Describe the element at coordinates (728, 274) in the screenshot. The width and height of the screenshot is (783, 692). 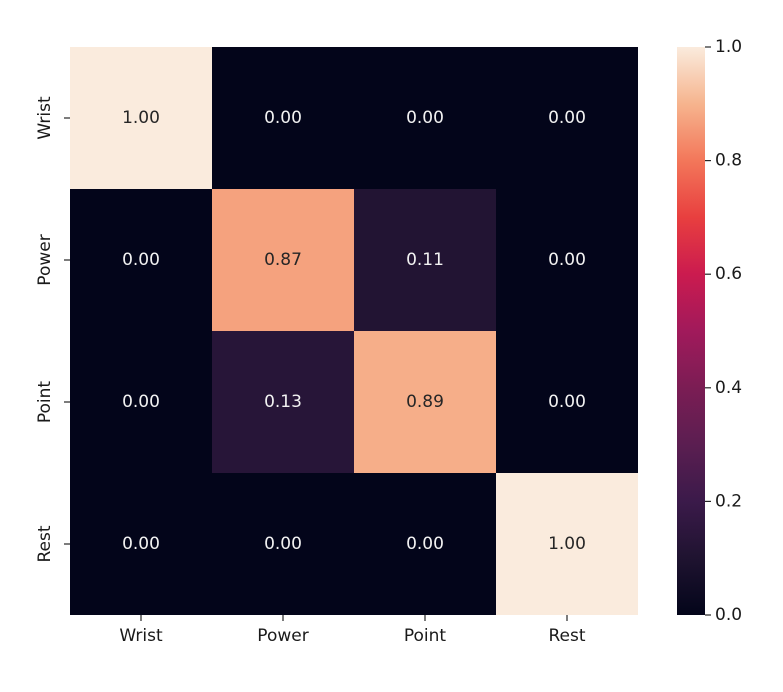
I see `colorbar-tick-label: 0.6` at that location.